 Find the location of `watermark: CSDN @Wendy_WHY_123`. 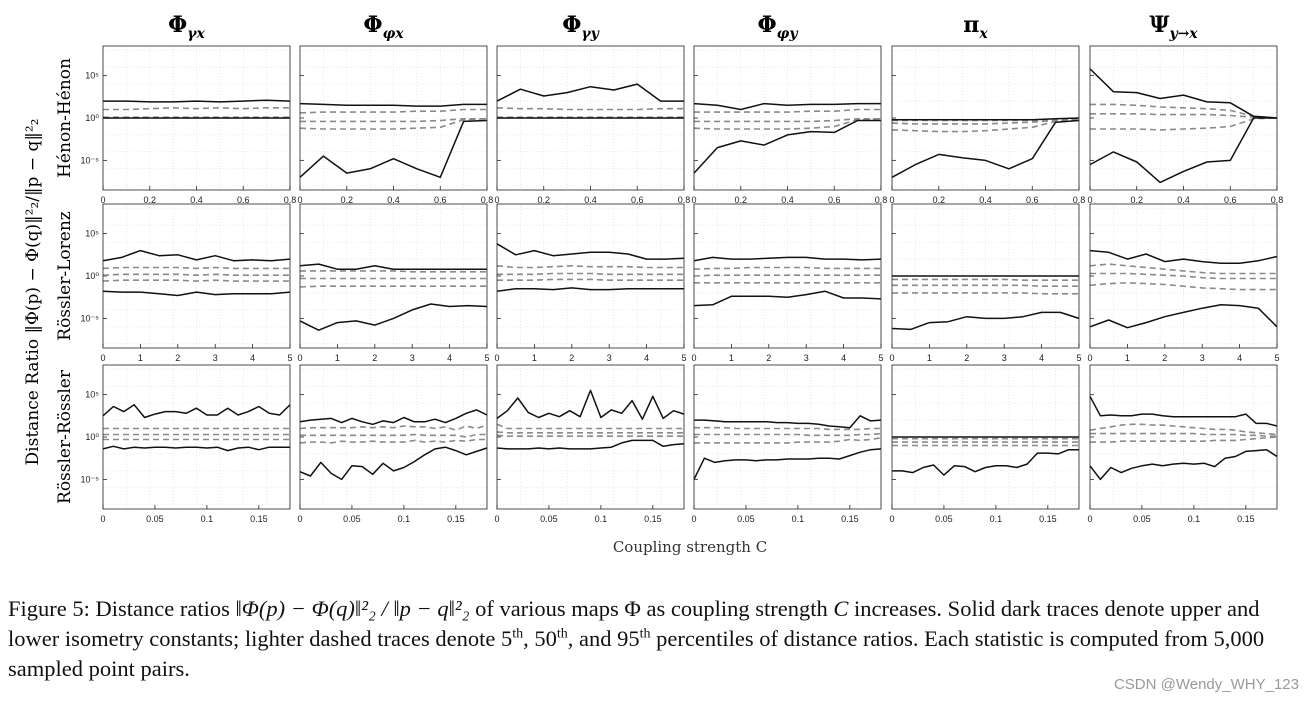

watermark: CSDN @Wendy_WHY_123 is located at coordinates (1206, 684).